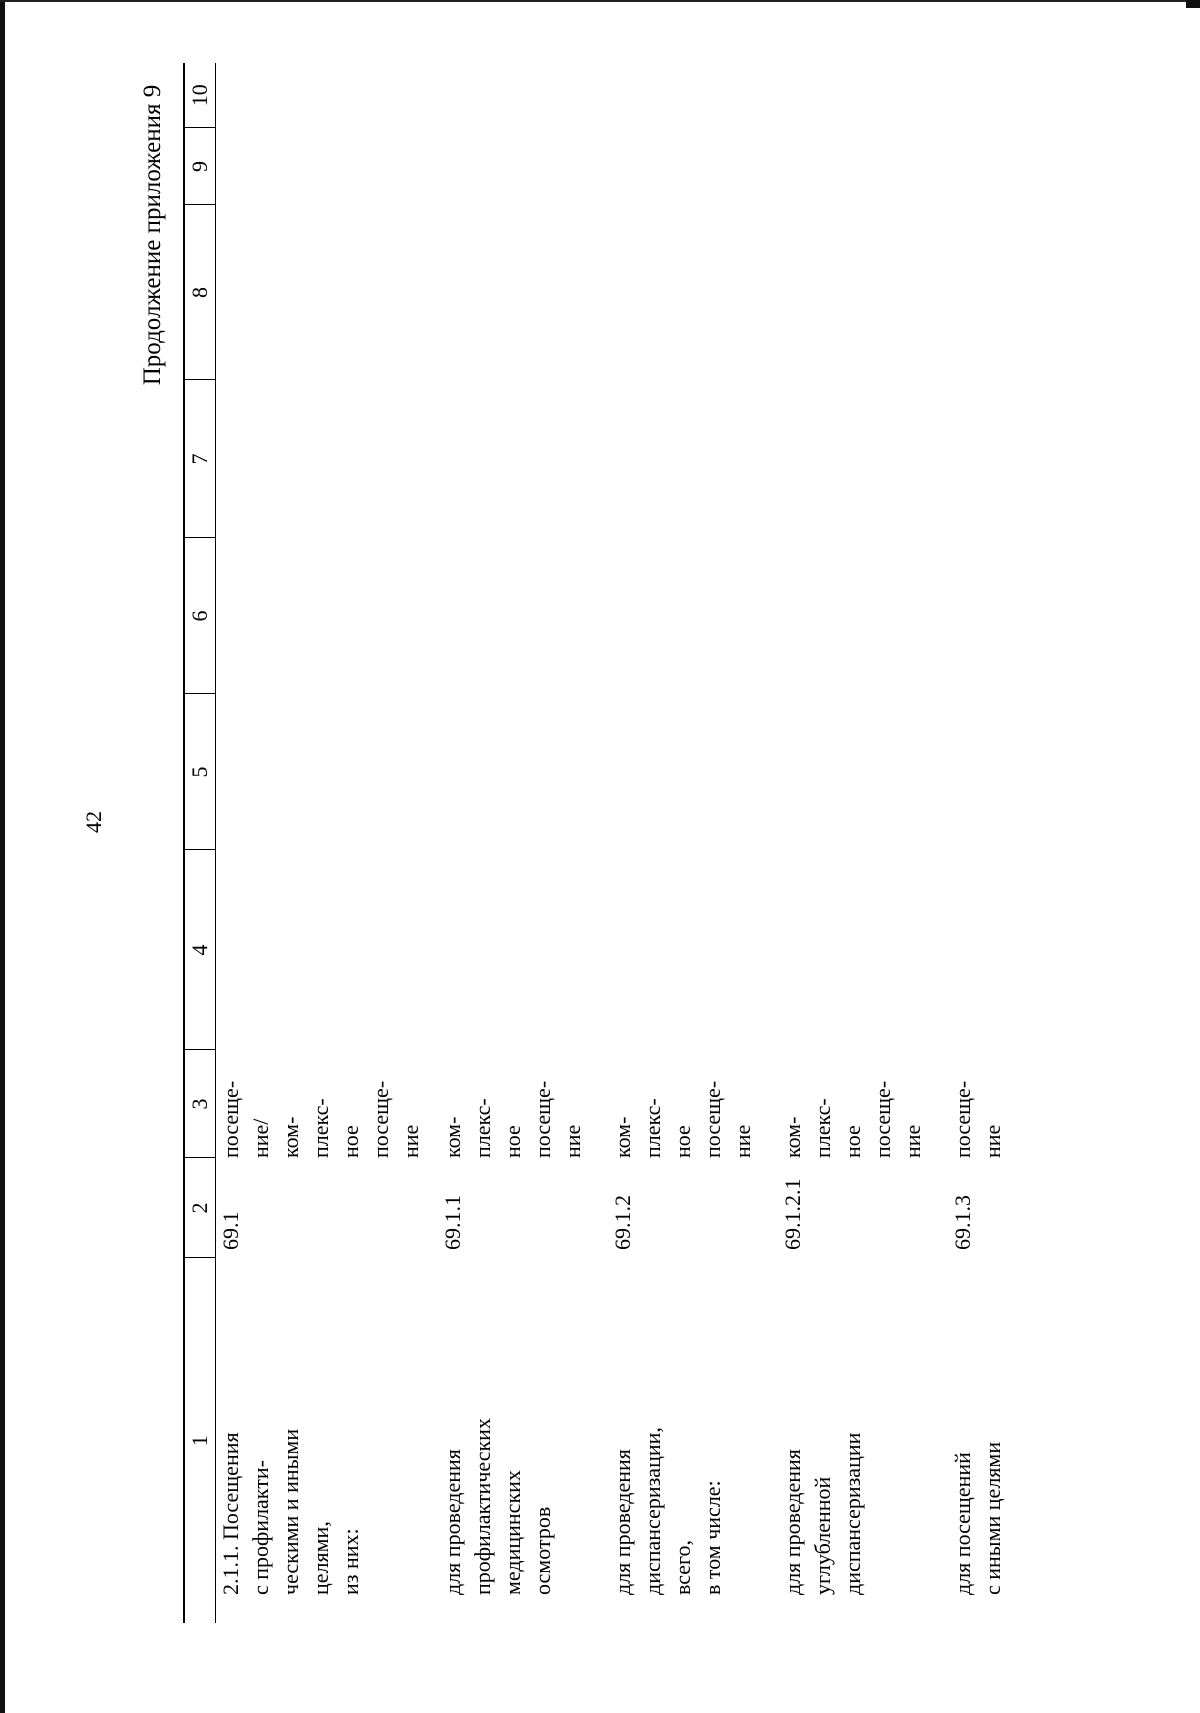 Image resolution: width=1200 pixels, height=1713 pixels. What do you see at coordinates (622, 1222) in the screenshot?
I see `row-code: 69.1.2` at bounding box center [622, 1222].